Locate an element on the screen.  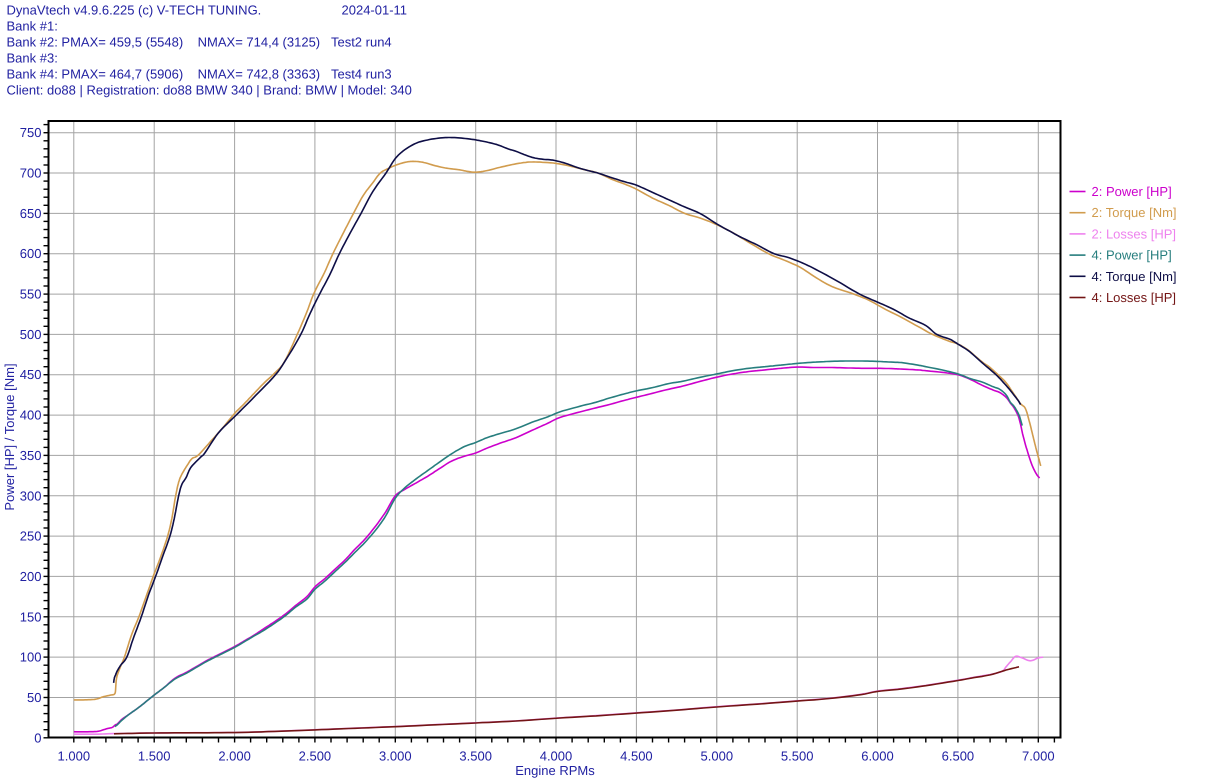
svg-text: 2.000 is located at coordinates (234, 756).